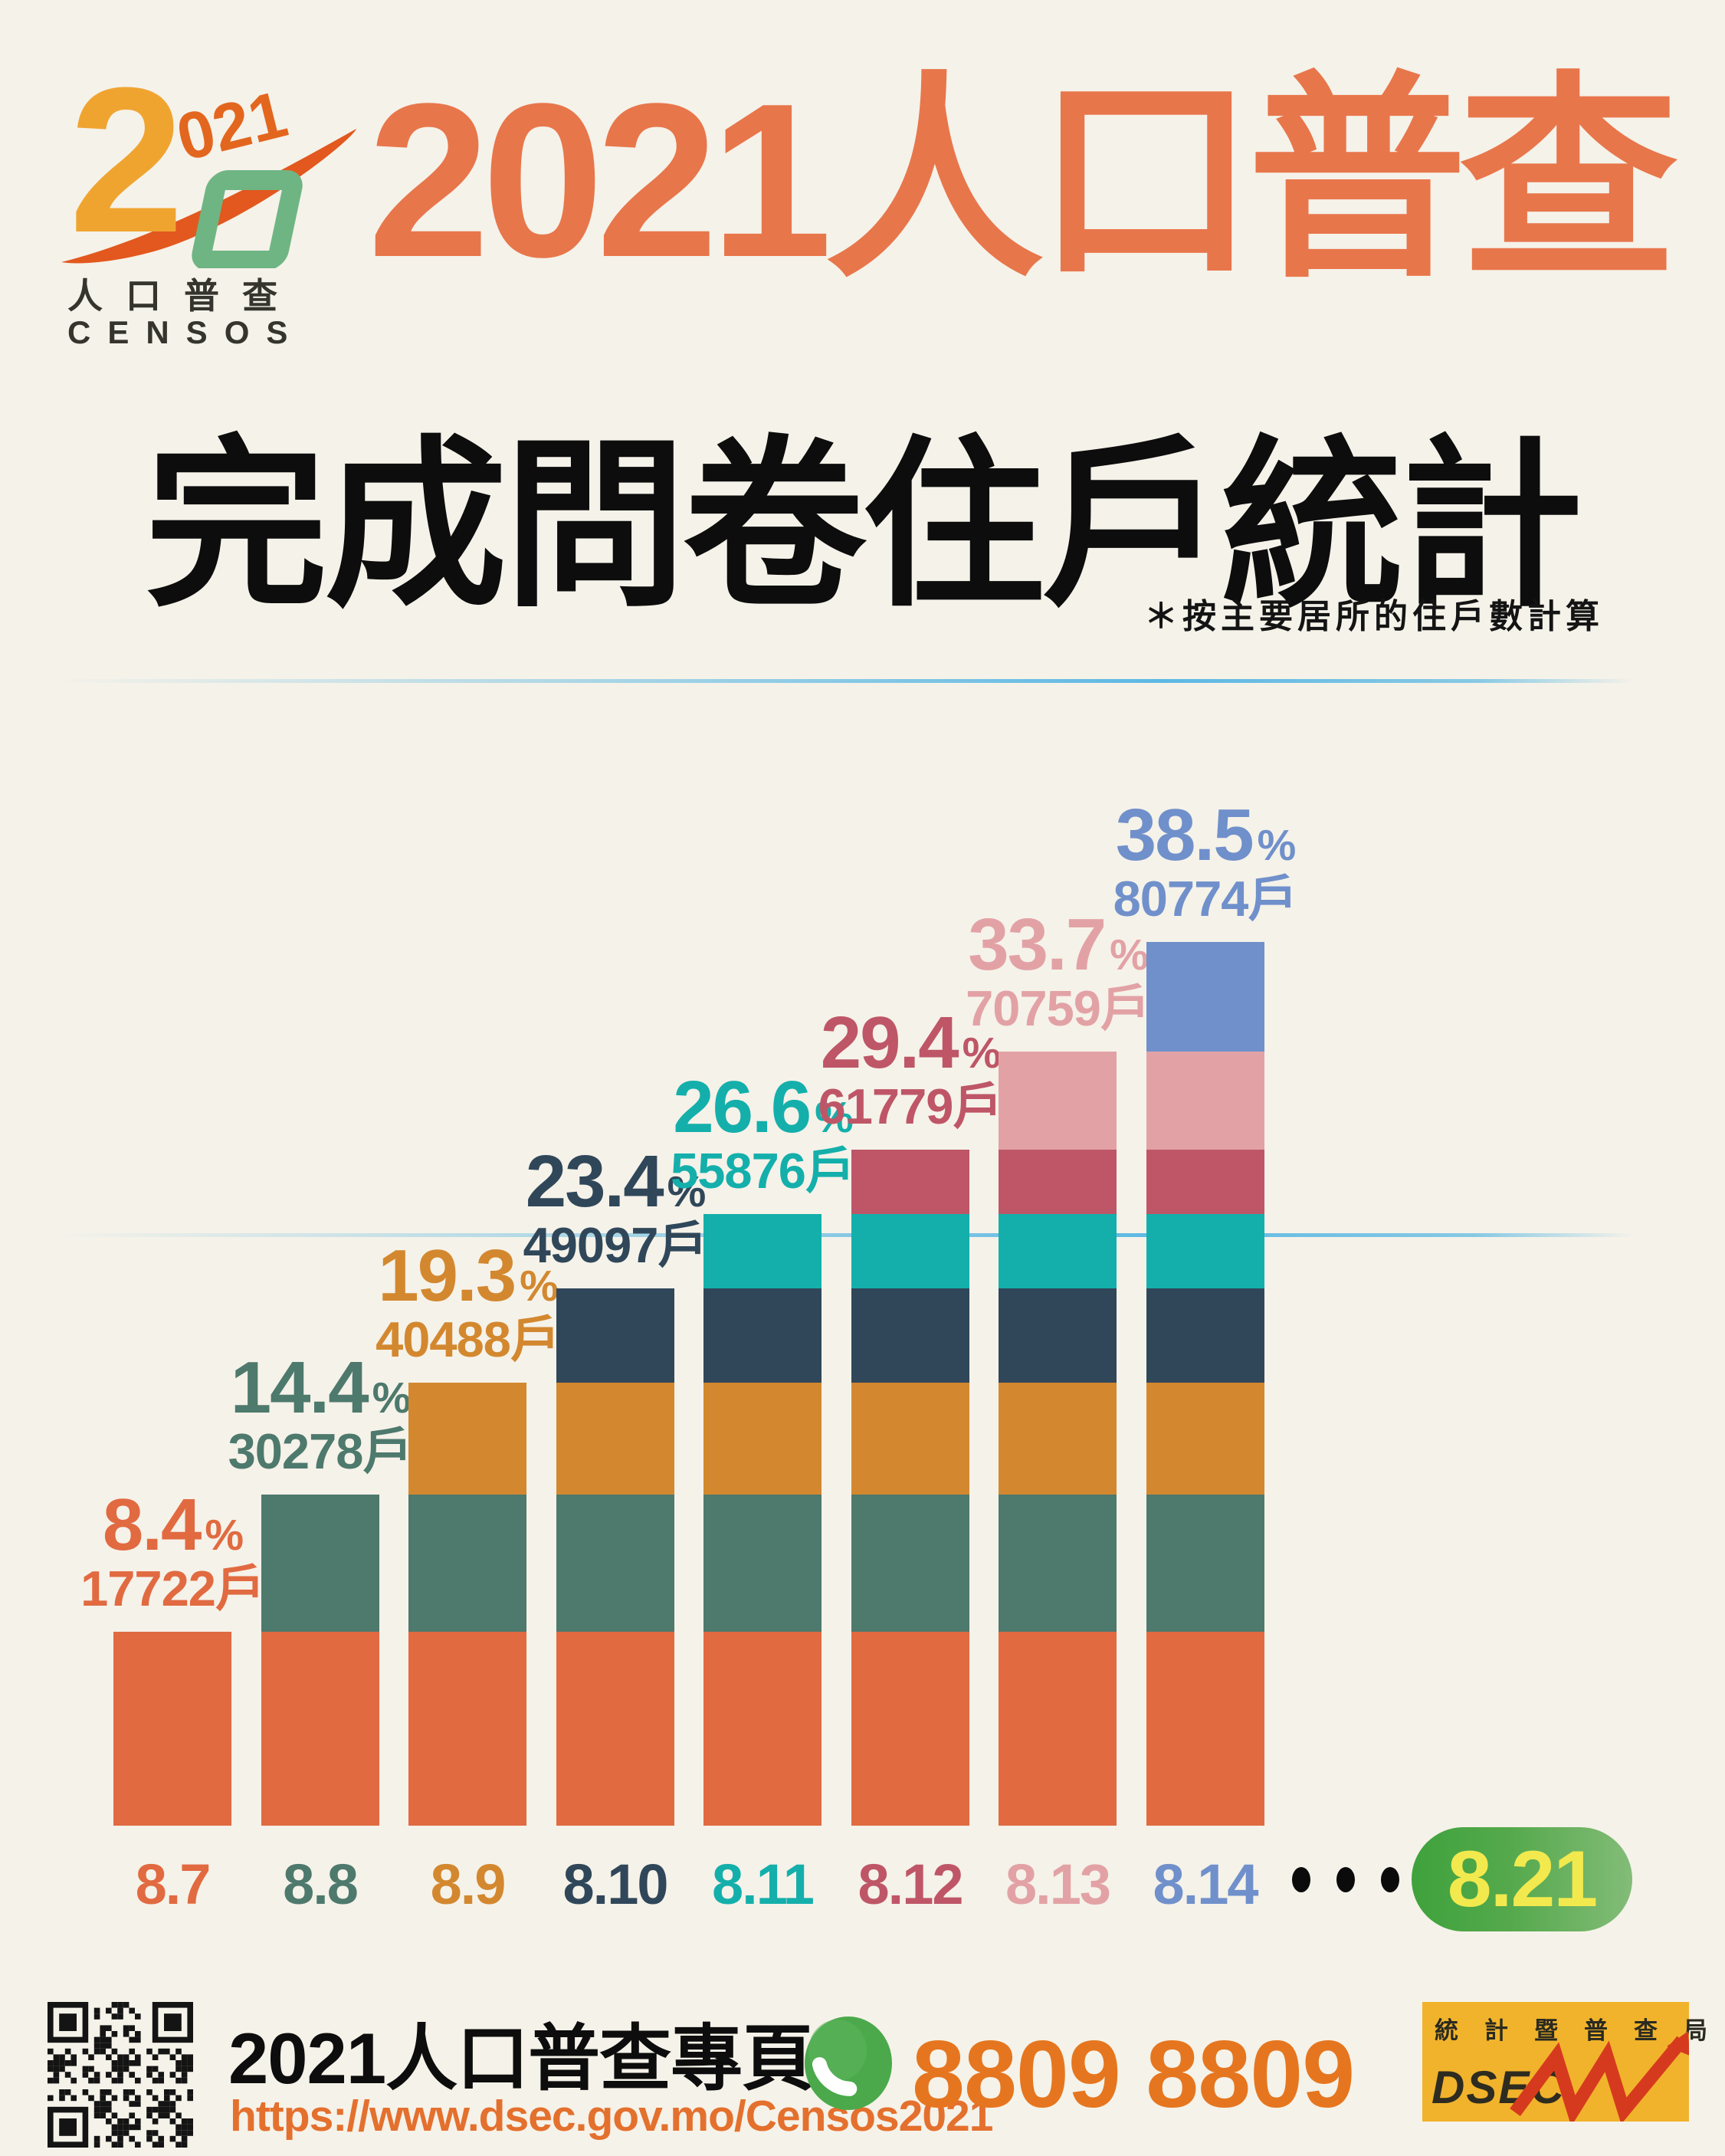 This screenshot has width=1725, height=2156. Describe the element at coordinates (615, 1884) in the screenshot. I see `x-axis-label-8.10: 8.10` at that location.